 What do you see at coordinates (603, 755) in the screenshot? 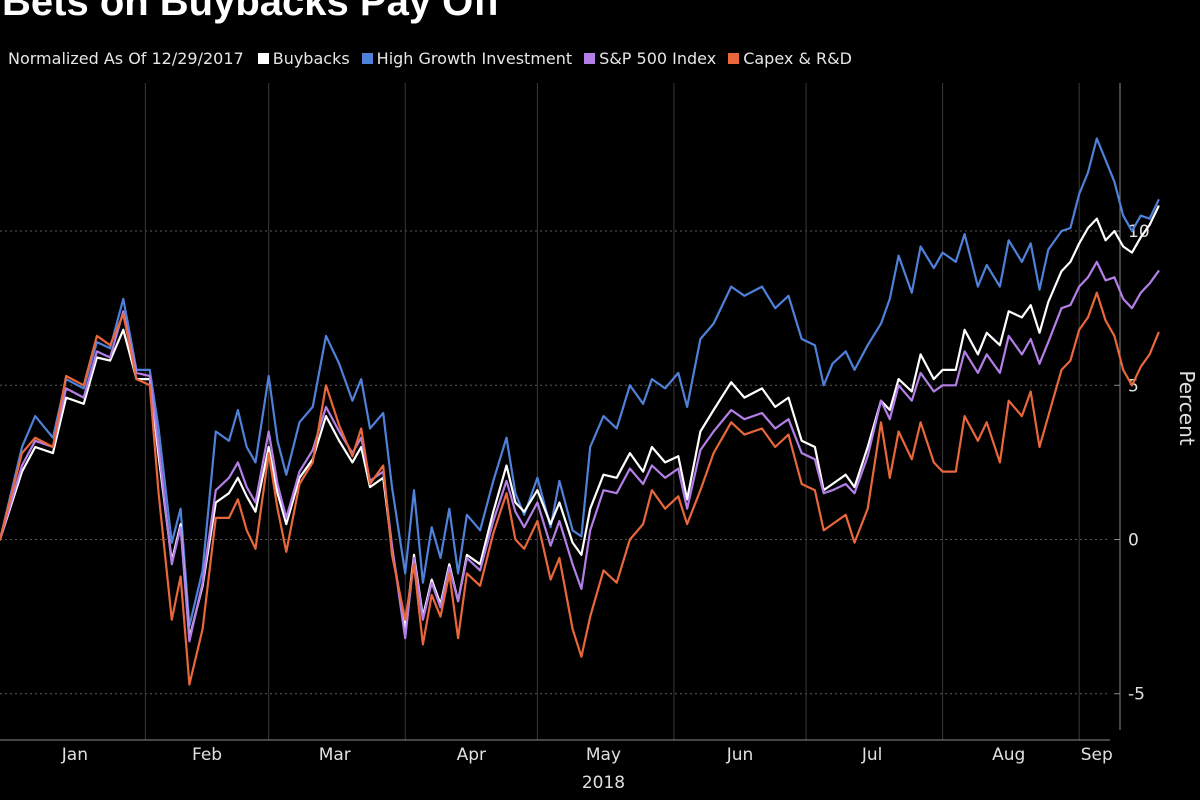
I see `x-tick-label-may: May` at bounding box center [603, 755].